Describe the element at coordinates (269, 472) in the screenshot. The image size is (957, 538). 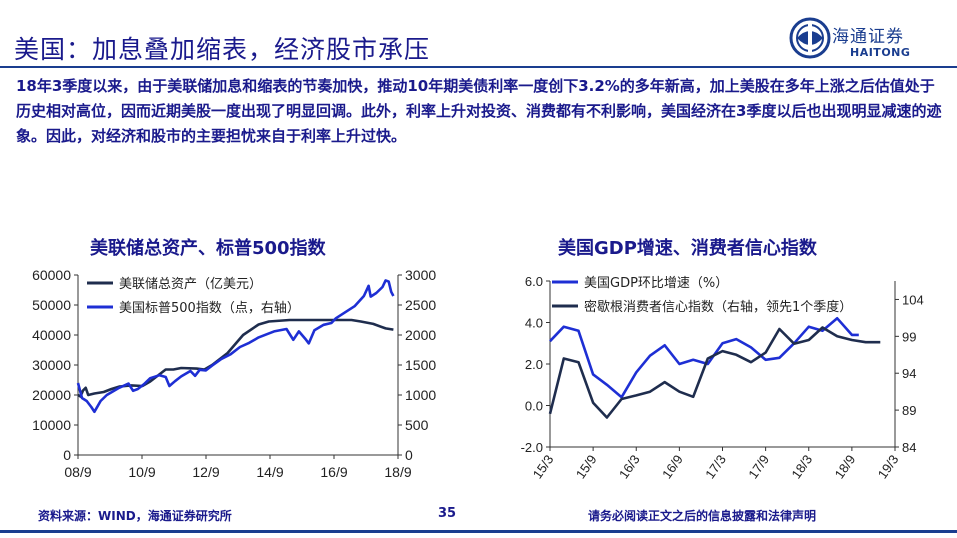
I see `x-tick-label: 14/9` at that location.